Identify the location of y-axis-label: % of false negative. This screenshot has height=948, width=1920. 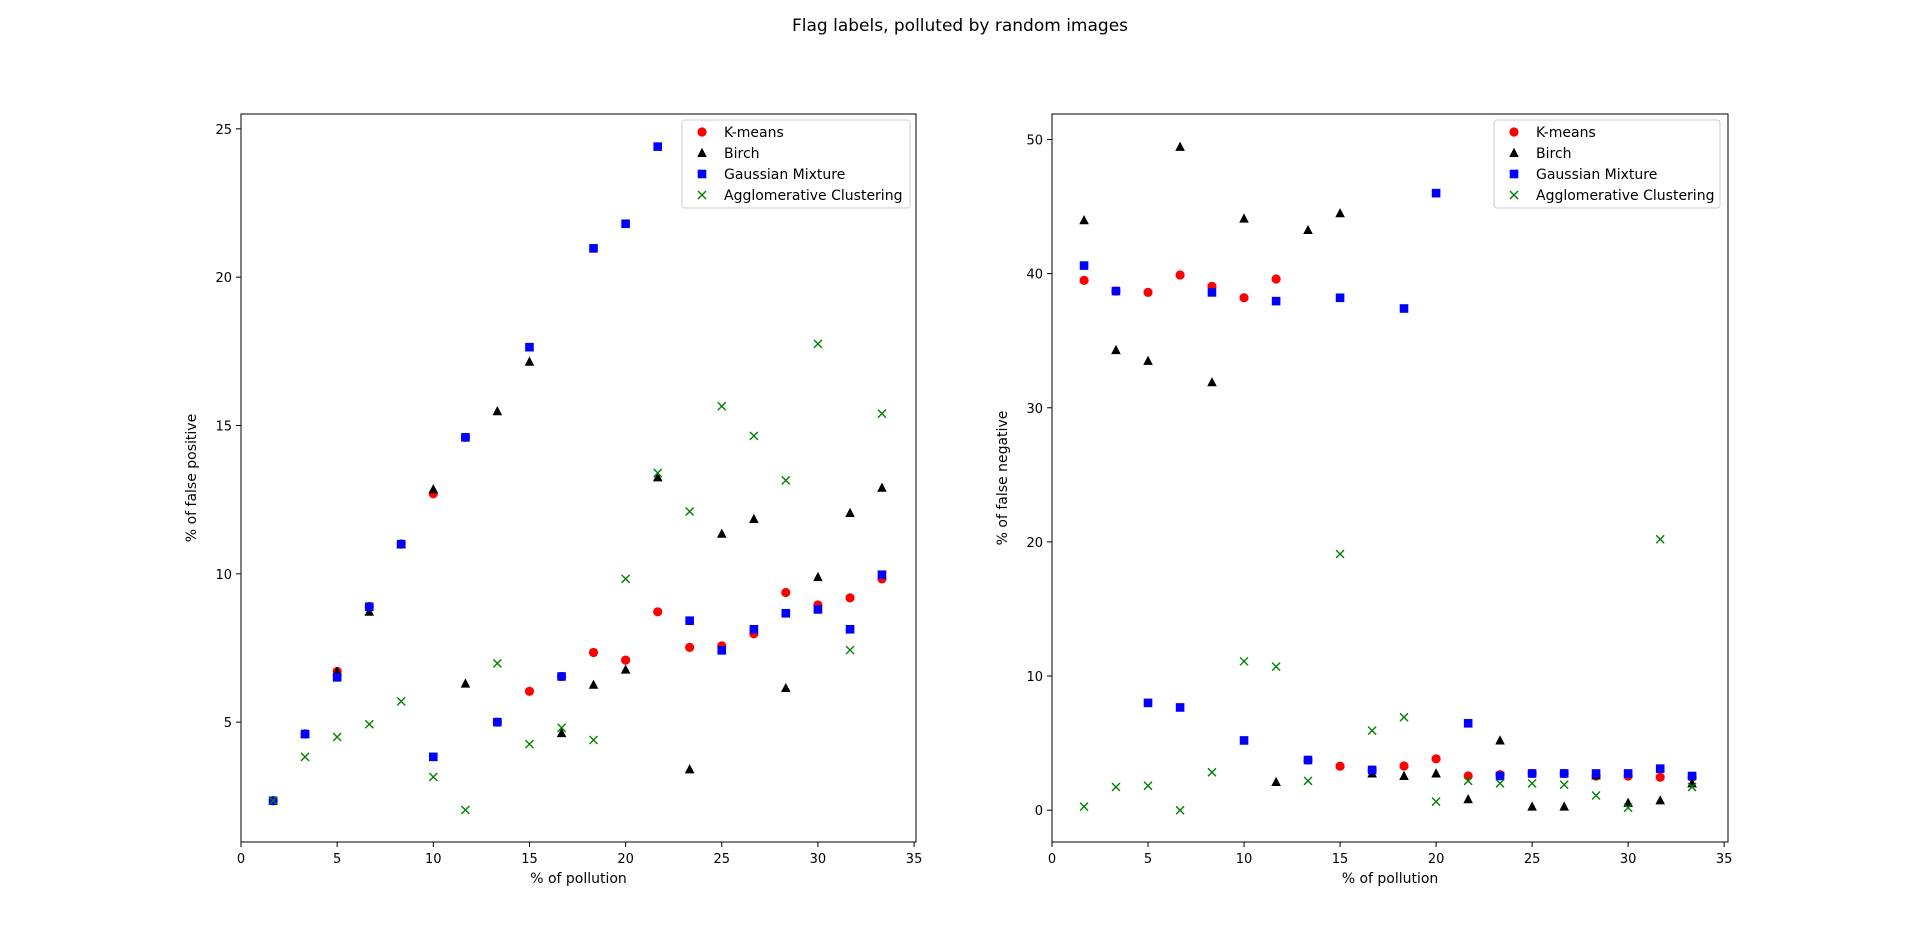
(1003, 478).